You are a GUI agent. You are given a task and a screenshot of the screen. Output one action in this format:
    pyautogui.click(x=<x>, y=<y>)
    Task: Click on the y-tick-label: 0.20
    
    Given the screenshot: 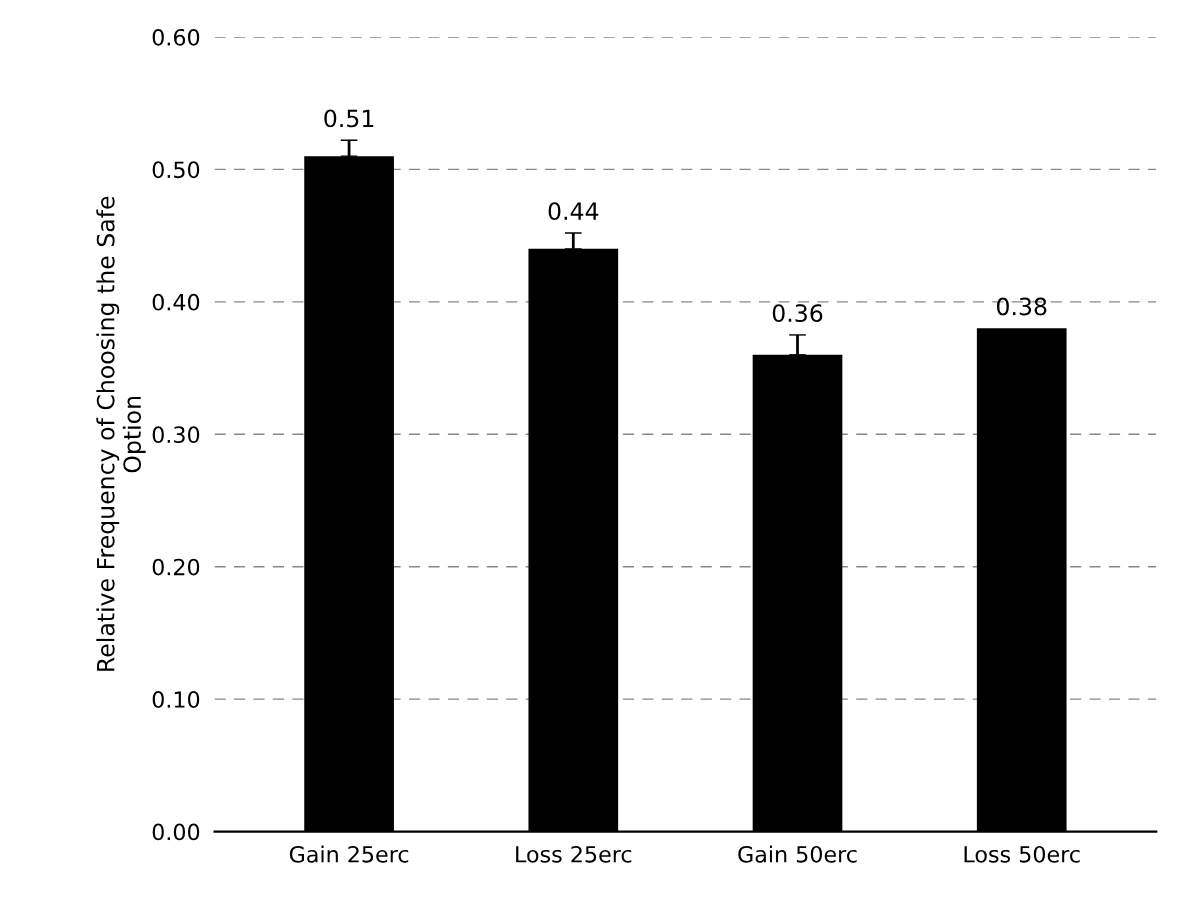 What is the action you would take?
    pyautogui.click(x=176, y=567)
    